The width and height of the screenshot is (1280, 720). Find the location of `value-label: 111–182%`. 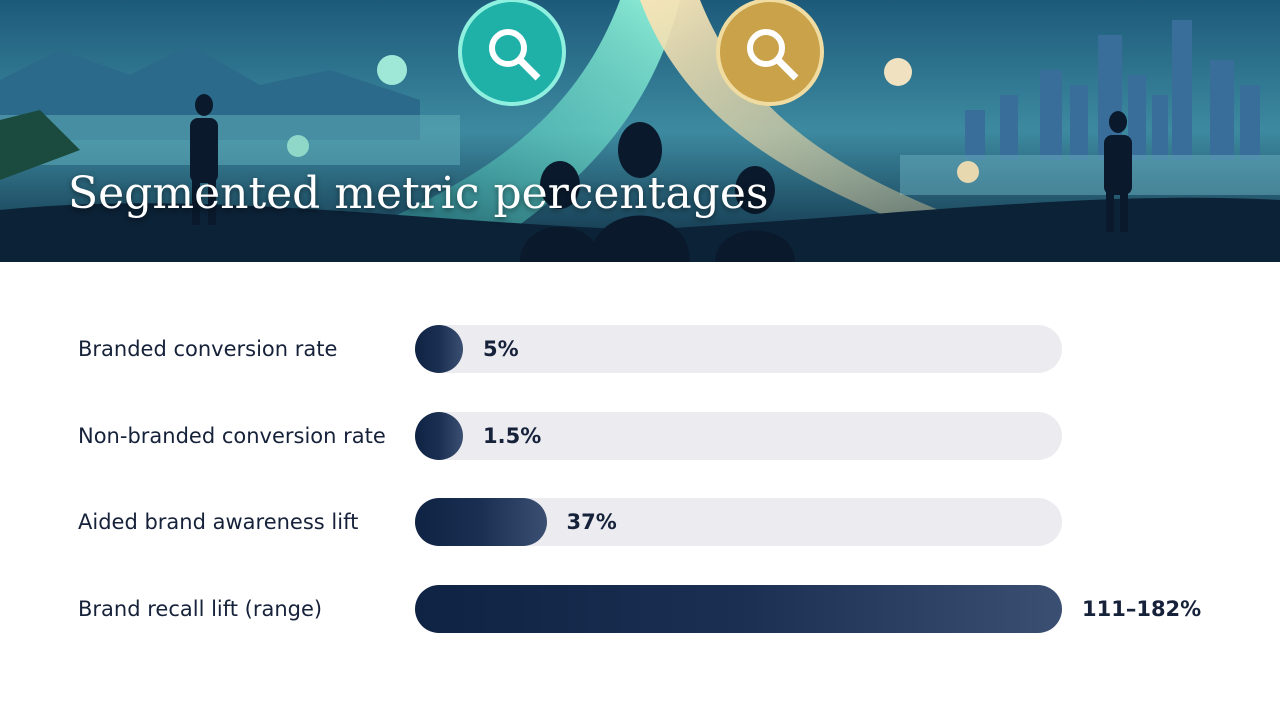

value-label: 111–182% is located at coordinates (1142, 609).